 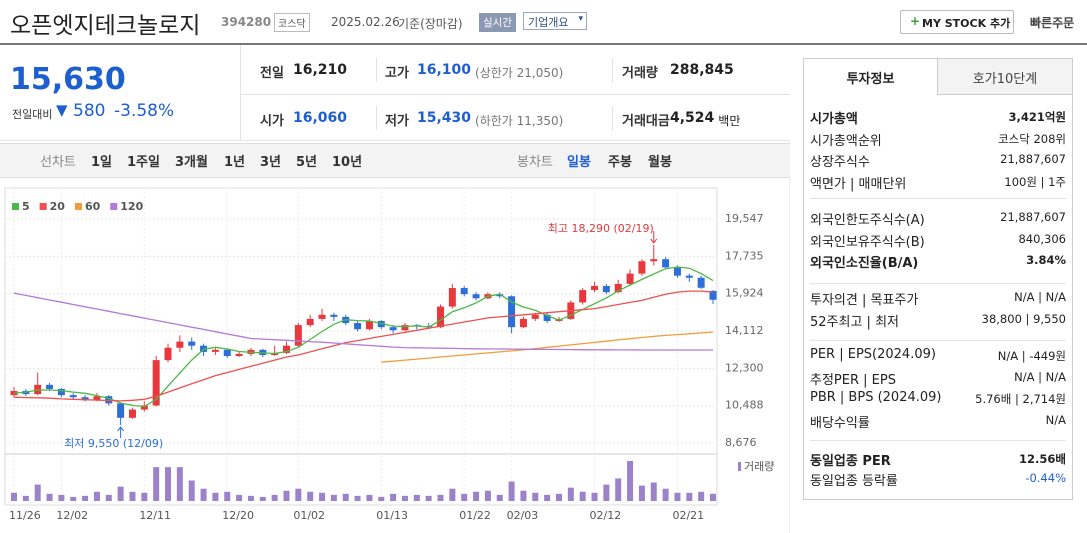 What do you see at coordinates (646, 121) in the screenshot?
I see `summary-label: 거래대금` at bounding box center [646, 121].